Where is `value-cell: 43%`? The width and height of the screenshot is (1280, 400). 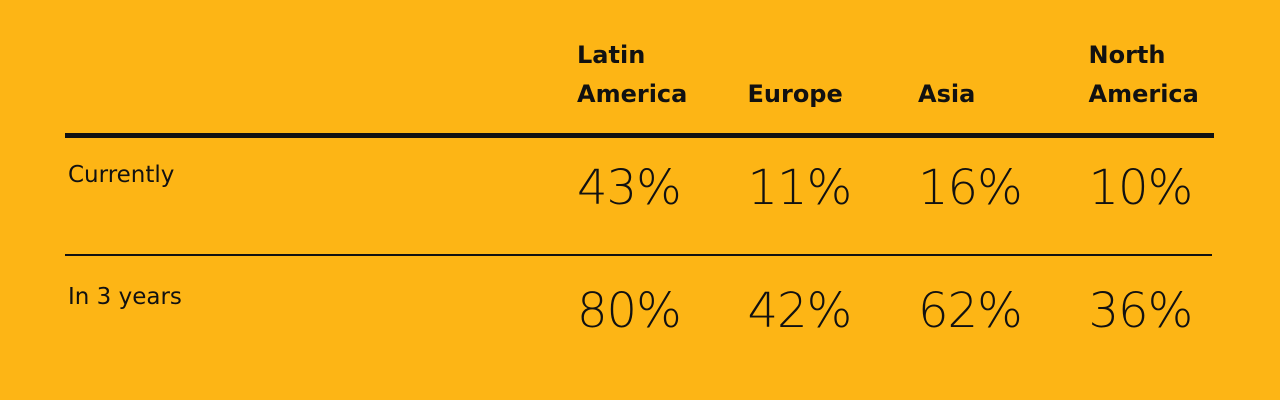 value-cell: 43% is located at coordinates (629, 188).